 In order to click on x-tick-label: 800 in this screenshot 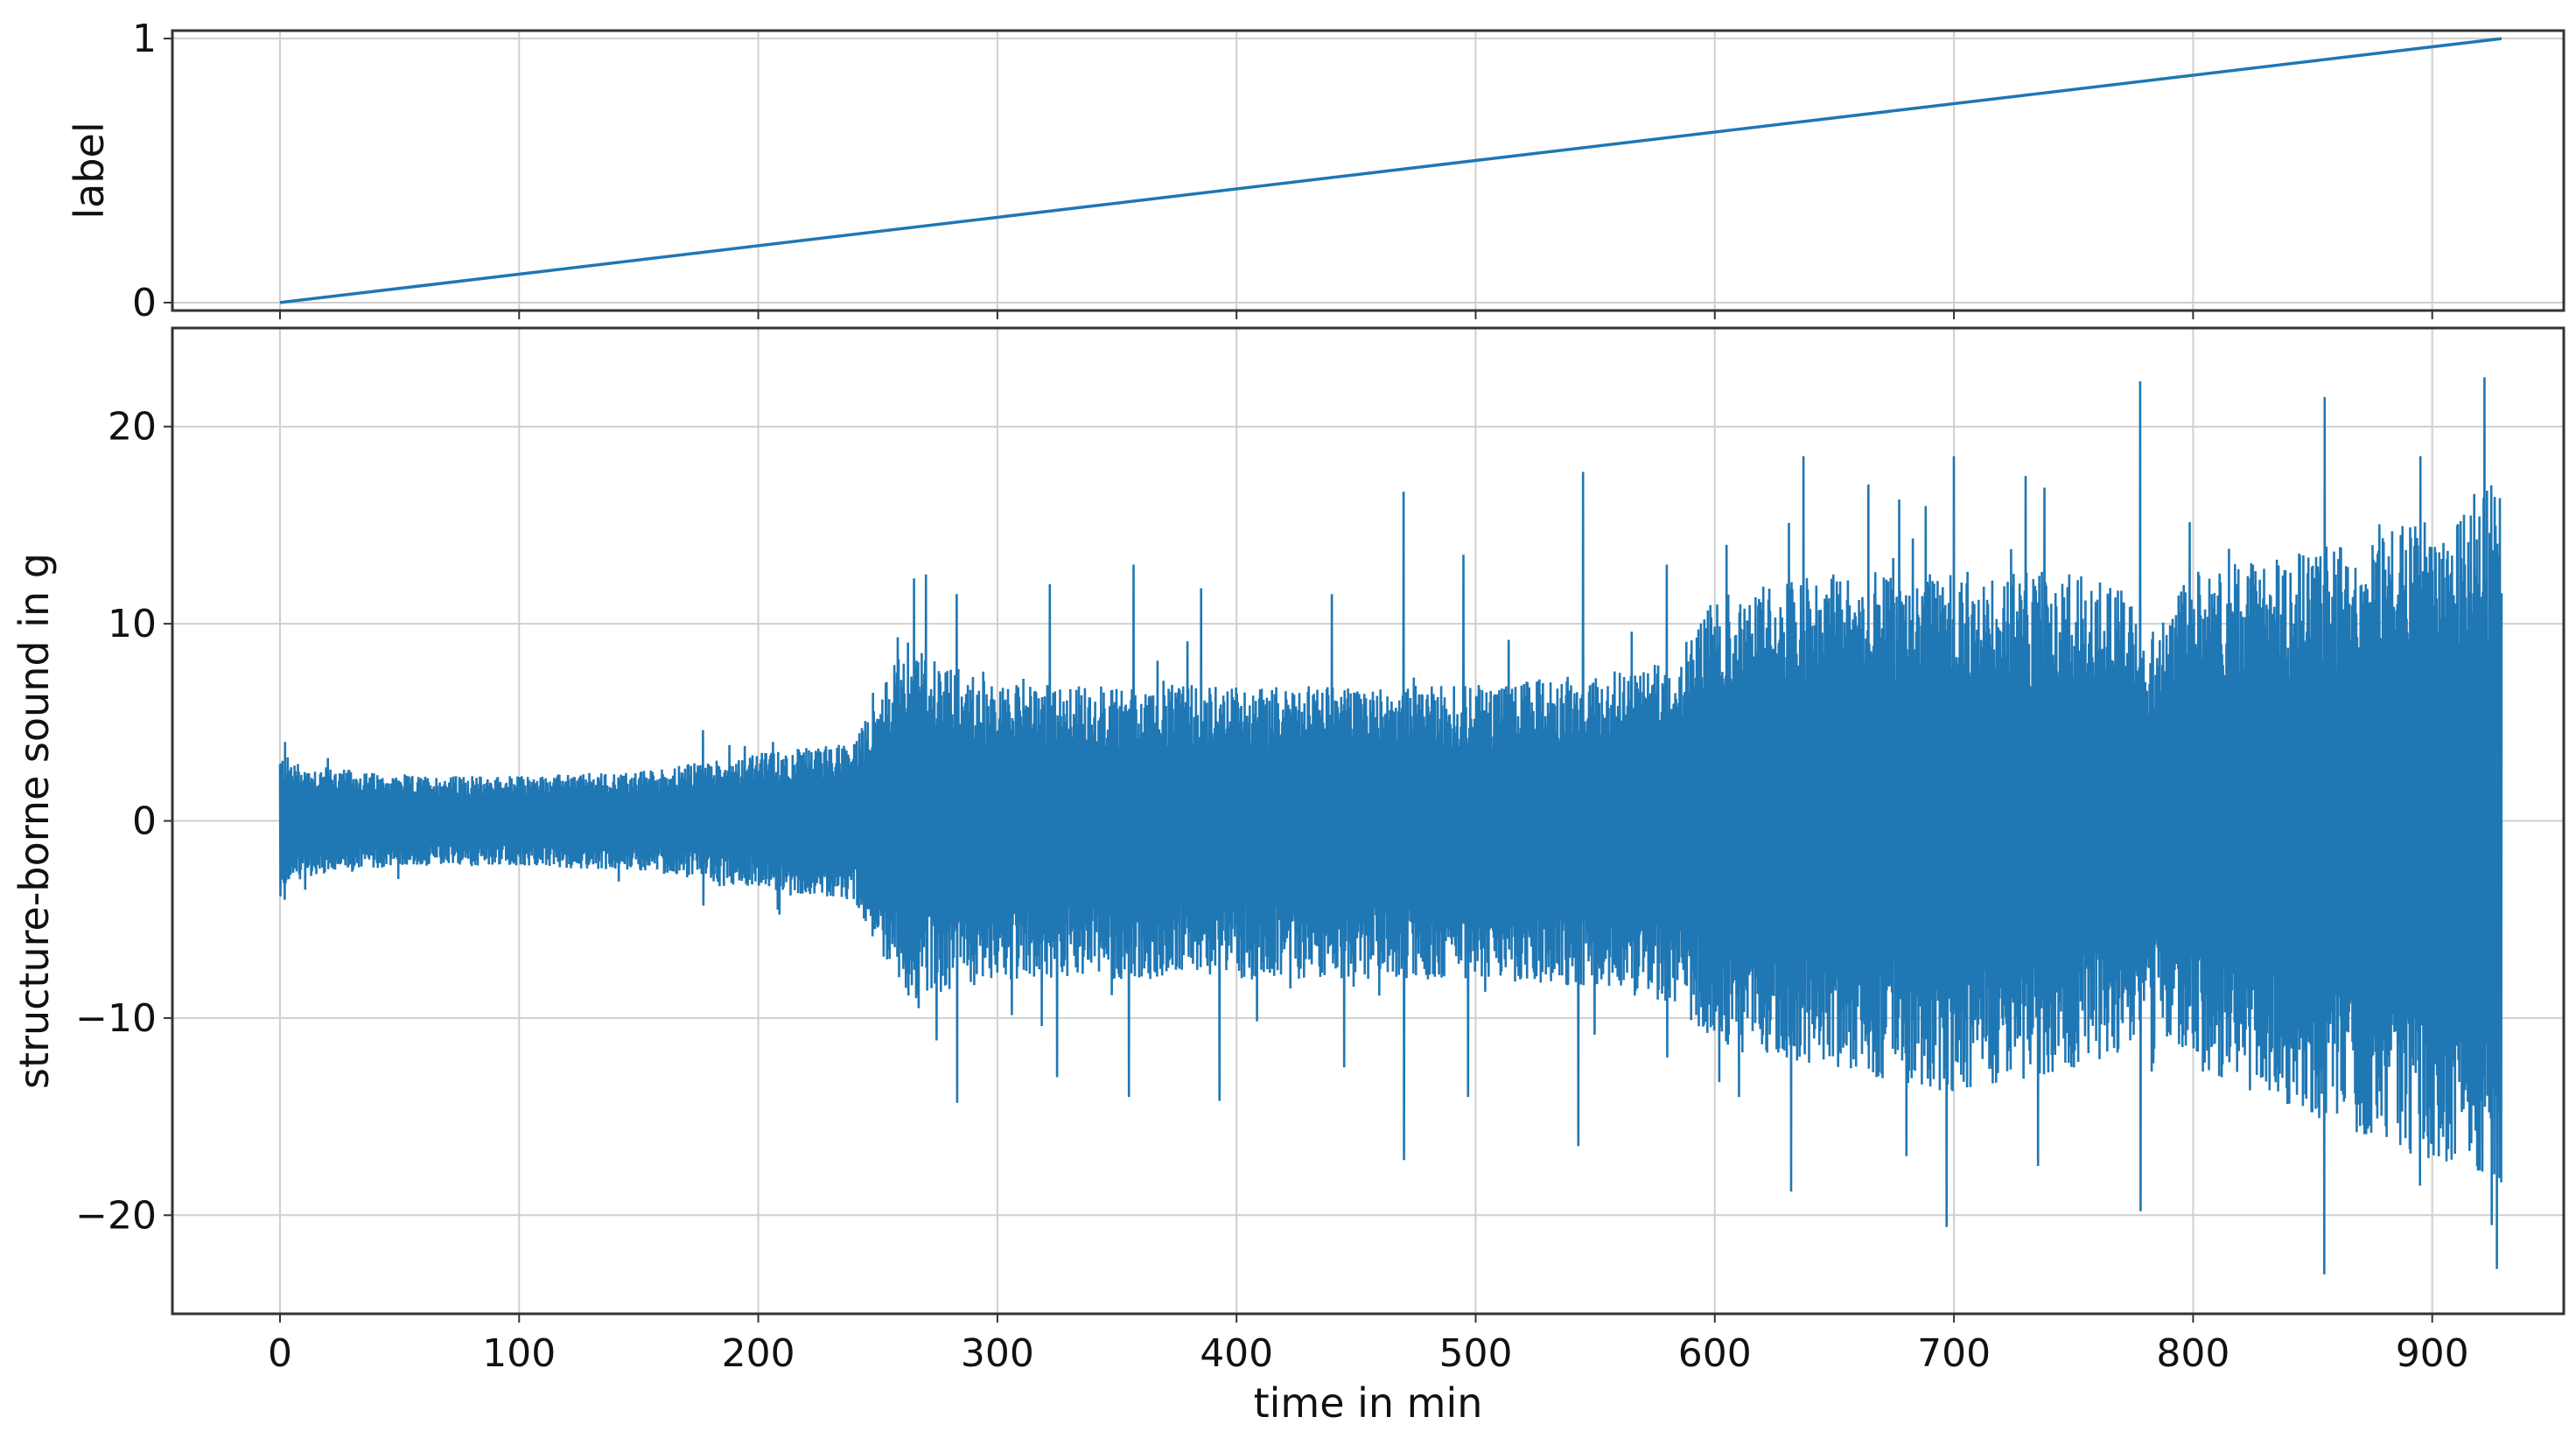, I will do `click(2193, 1353)`.